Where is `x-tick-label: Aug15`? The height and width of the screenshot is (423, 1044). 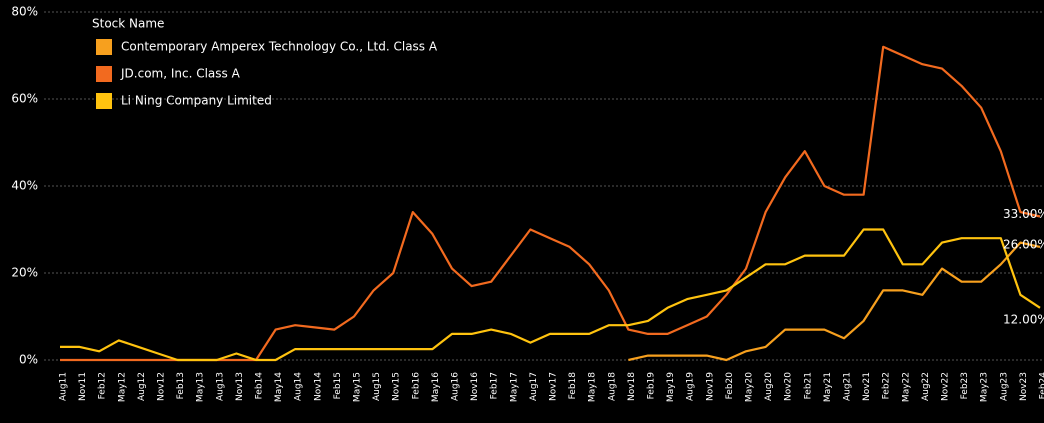
x-tick-label: Aug15 is located at coordinates (377, 386).